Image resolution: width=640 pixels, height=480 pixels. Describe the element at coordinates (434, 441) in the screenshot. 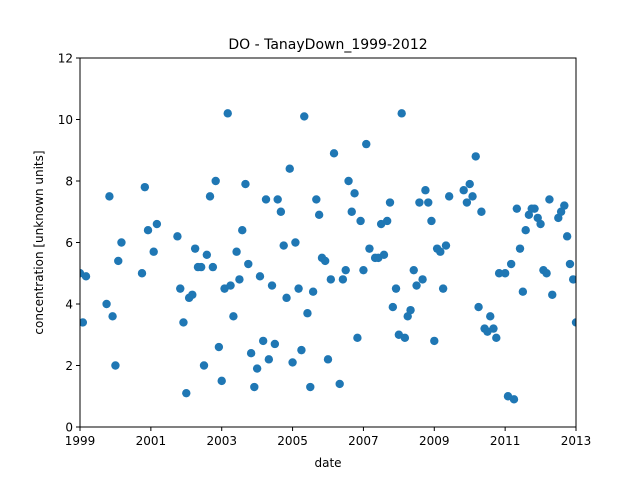

I see `x-tick-label: 2009` at that location.